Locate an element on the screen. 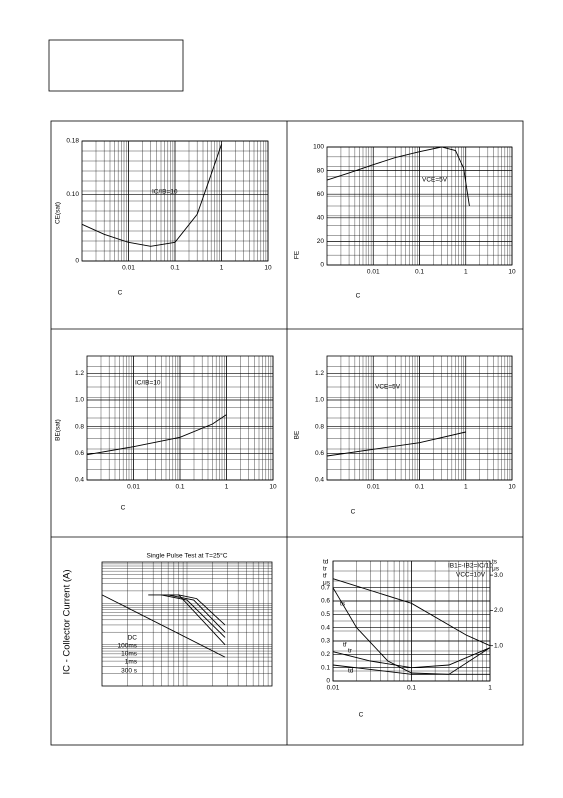 The image size is (563, 798). series-label: DC is located at coordinates (133, 638).